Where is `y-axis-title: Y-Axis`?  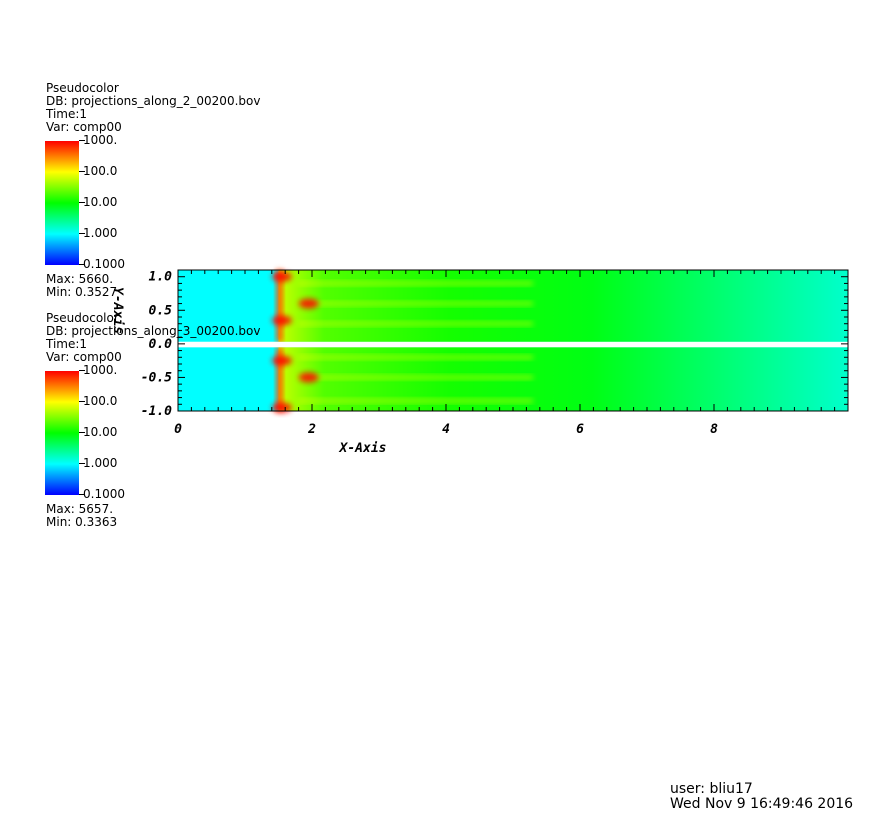
y-axis-title: Y-Axis is located at coordinates (117, 310).